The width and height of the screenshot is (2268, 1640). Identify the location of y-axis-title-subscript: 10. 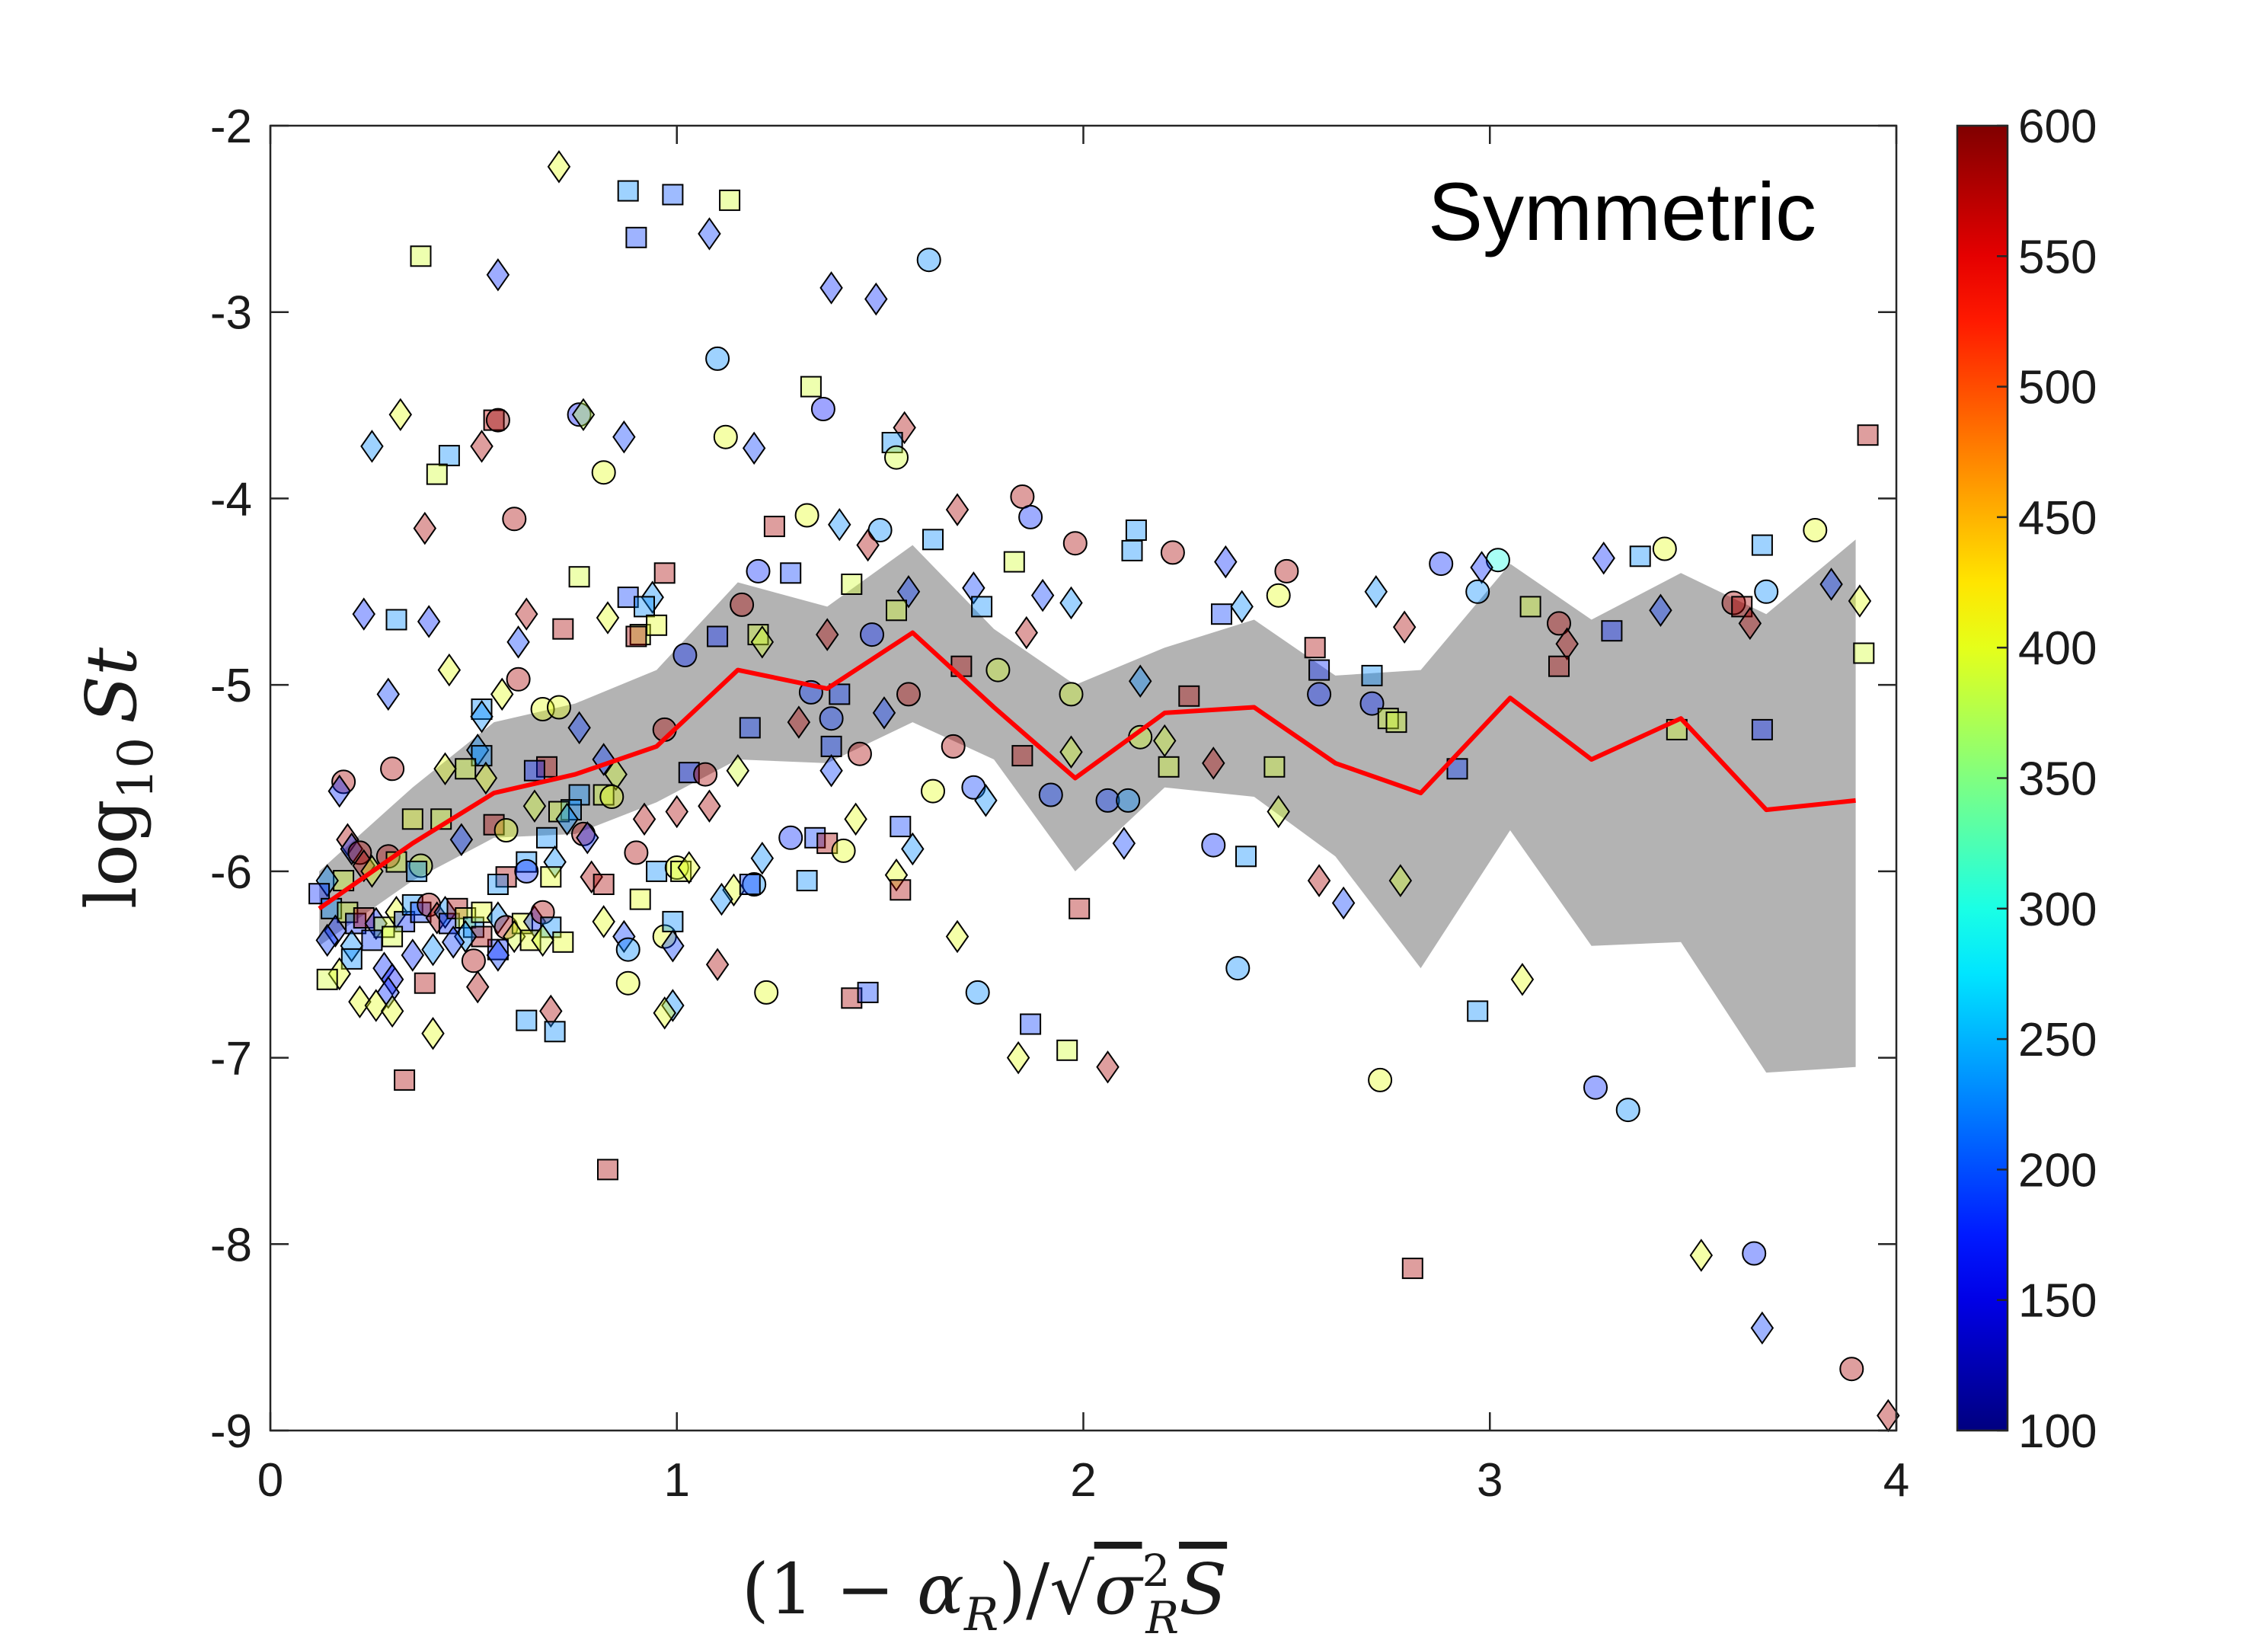
(136, 768).